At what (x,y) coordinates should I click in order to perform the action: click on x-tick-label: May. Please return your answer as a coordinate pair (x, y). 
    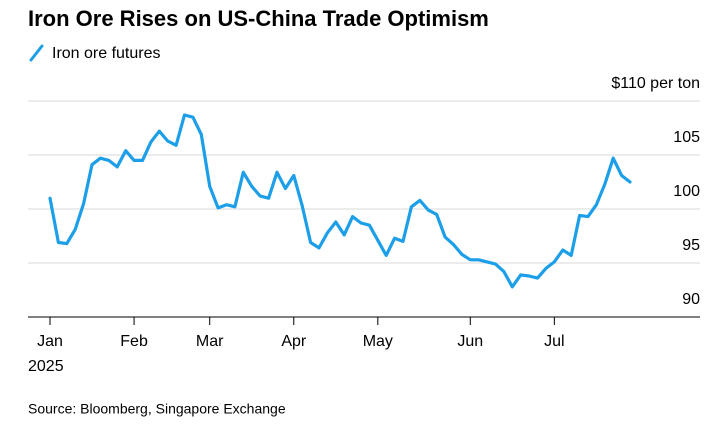
    Looking at the image, I should click on (378, 341).